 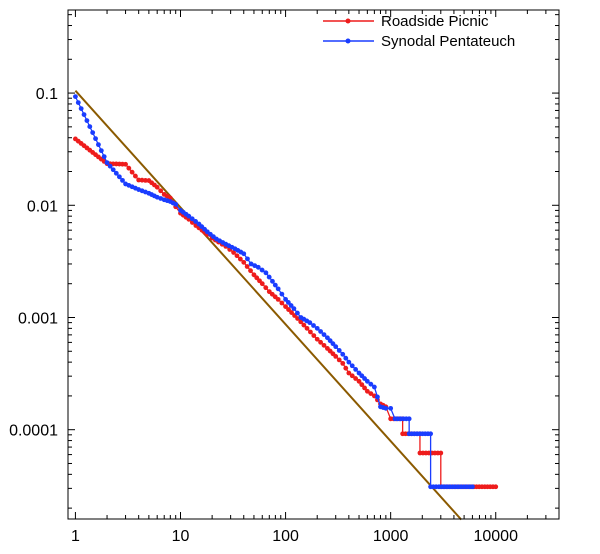 What do you see at coordinates (285, 536) in the screenshot?
I see `x-tick-label: 100` at bounding box center [285, 536].